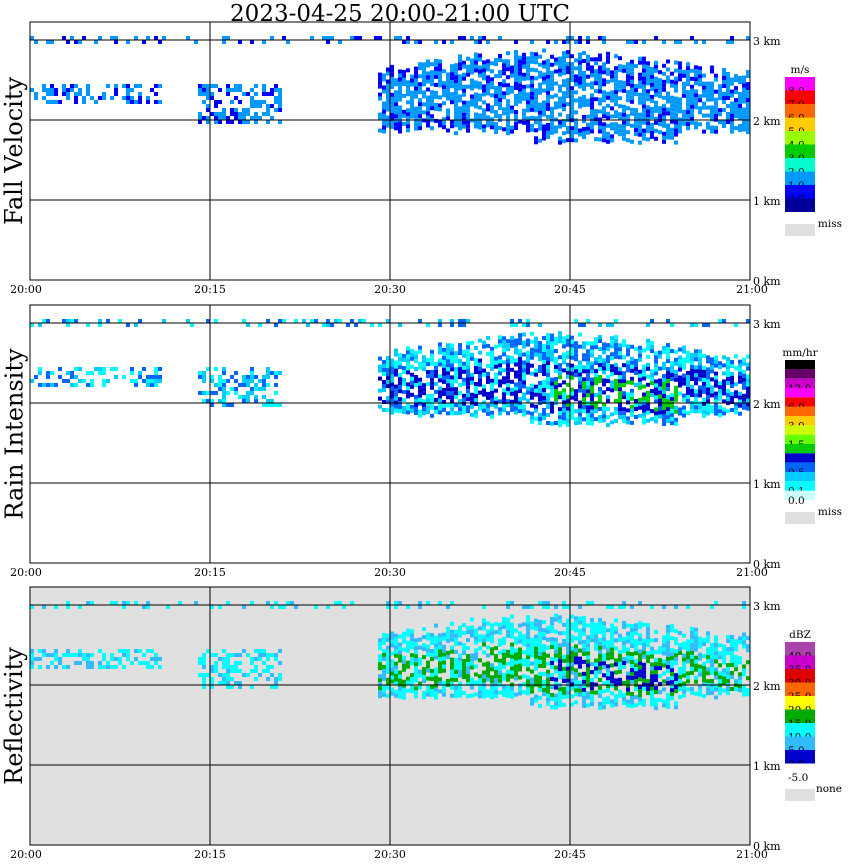 This screenshot has width=850, height=868. I want to click on x-tick-label: 20:00, so click(26, 289).